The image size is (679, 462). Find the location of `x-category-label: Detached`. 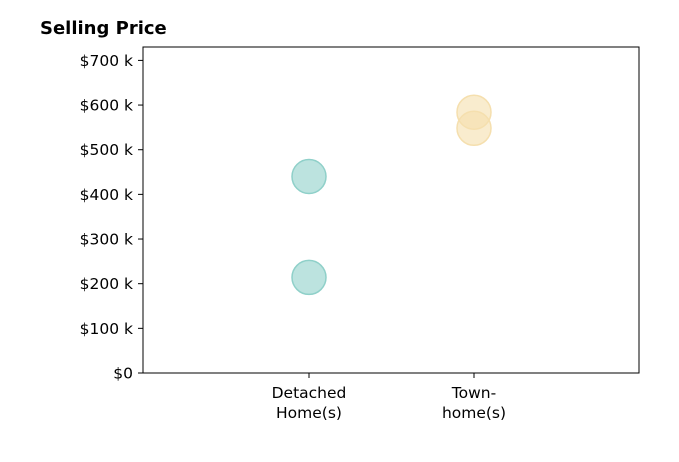

x-category-label: Detached is located at coordinates (309, 393).